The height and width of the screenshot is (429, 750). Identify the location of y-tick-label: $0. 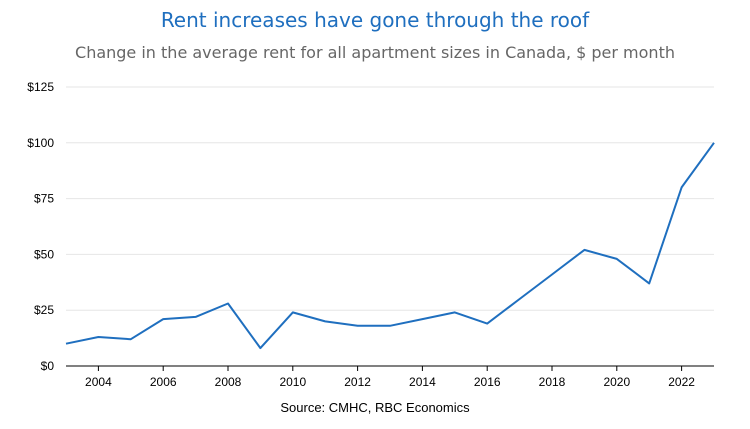
(48, 366).